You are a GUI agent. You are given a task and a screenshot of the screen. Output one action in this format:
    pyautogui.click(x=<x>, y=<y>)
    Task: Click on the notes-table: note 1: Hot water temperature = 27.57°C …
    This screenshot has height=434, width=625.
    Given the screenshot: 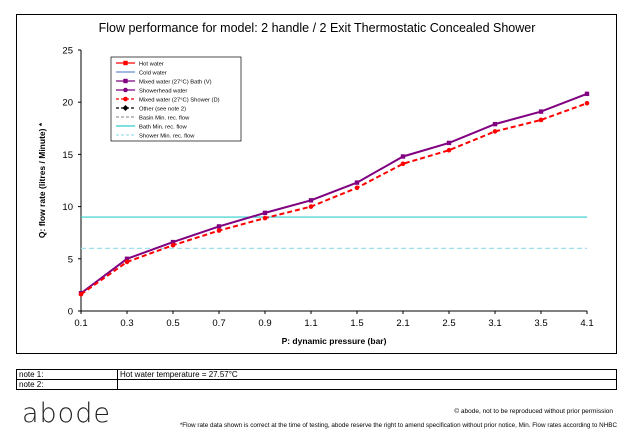 What is the action you would take?
    pyautogui.click(x=316, y=379)
    